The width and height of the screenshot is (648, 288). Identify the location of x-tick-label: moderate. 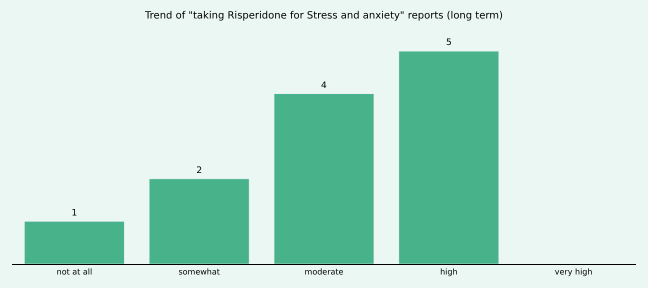
(324, 272).